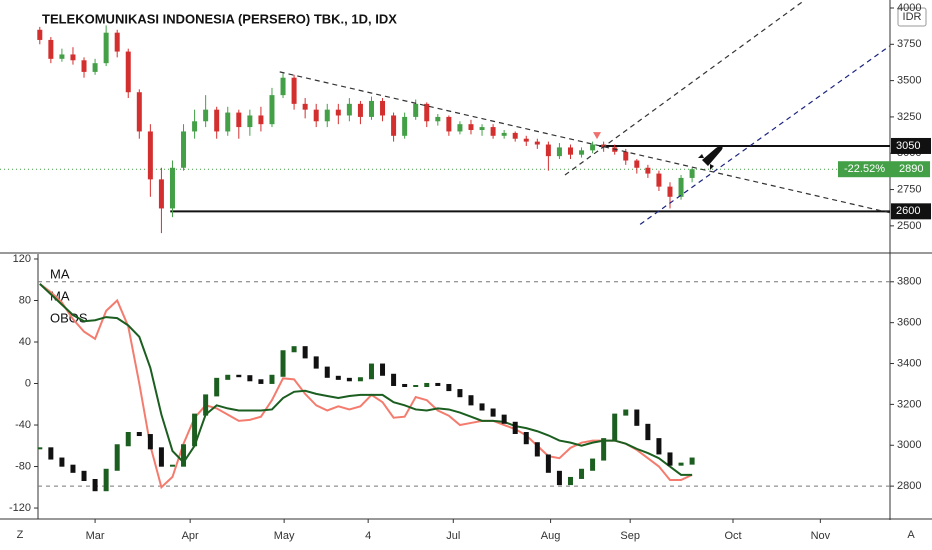  I want to click on signal-marker, so click(597, 136).